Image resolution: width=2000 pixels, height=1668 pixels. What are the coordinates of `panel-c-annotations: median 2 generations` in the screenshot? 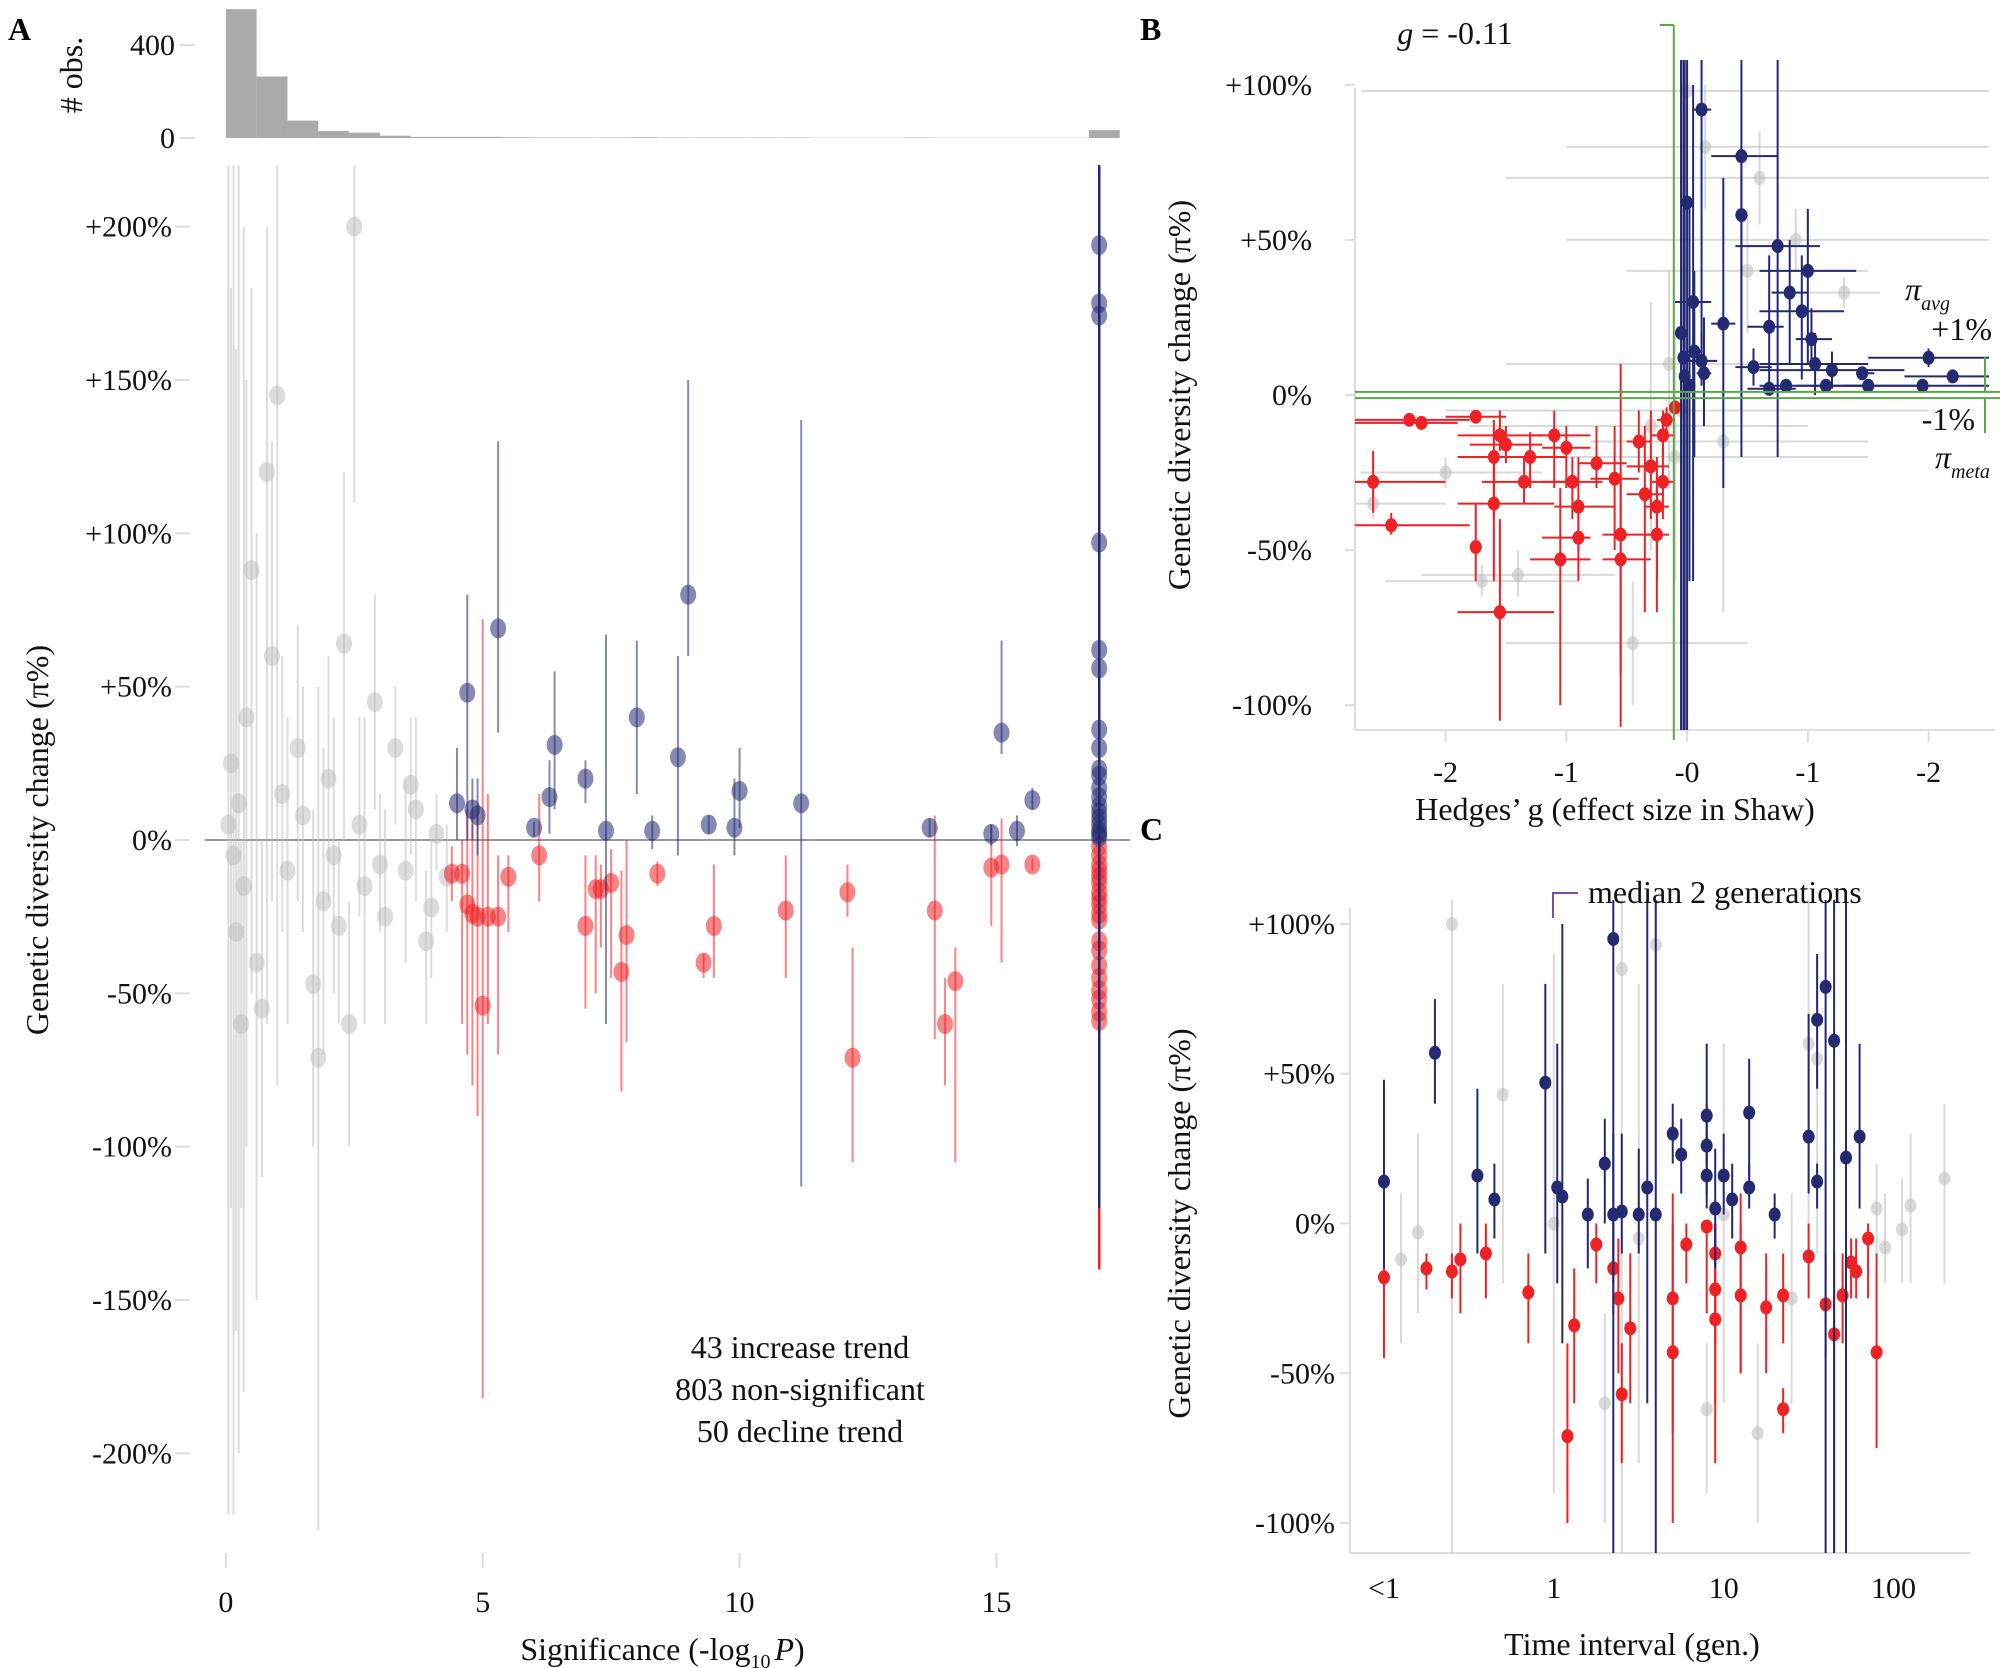 It's located at (1706, 896).